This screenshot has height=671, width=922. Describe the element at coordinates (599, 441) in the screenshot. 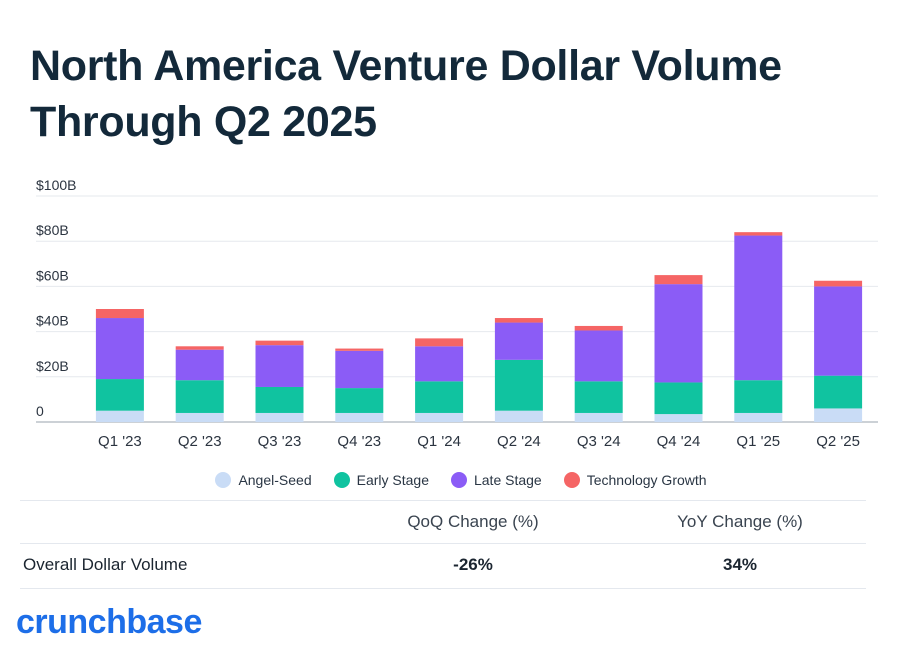

I see `x-tick-label: Q3 '24` at that location.